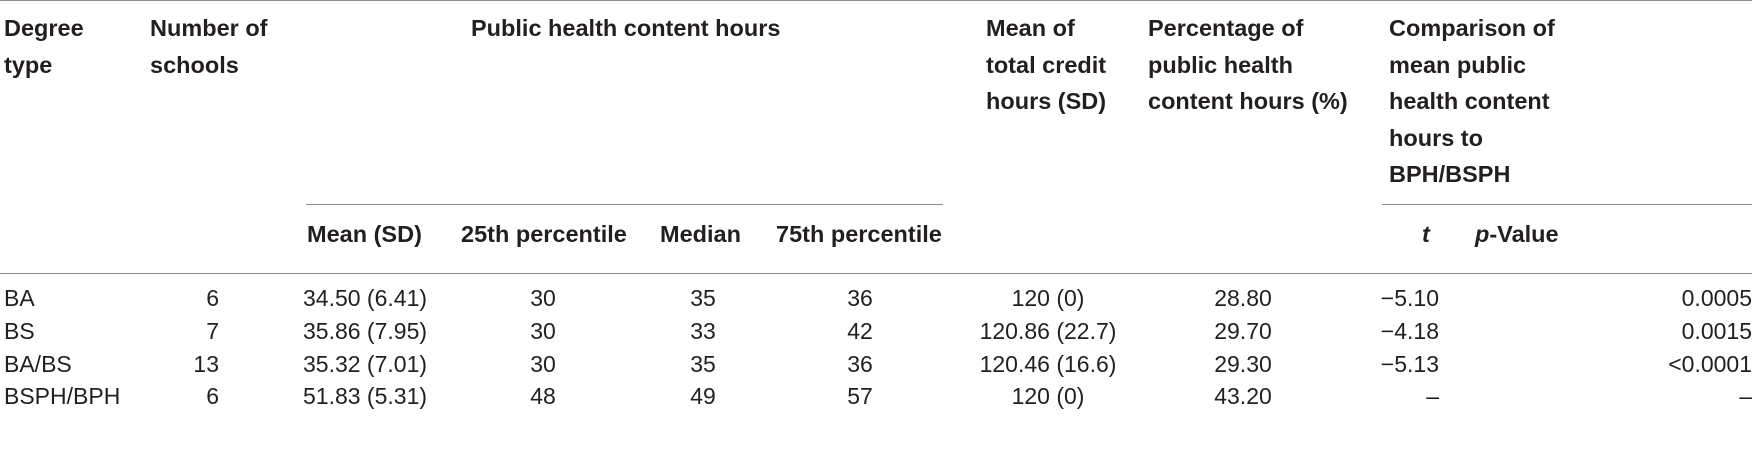 The width and height of the screenshot is (1752, 459). What do you see at coordinates (206, 364) in the screenshot?
I see `cell-schools: 13` at bounding box center [206, 364].